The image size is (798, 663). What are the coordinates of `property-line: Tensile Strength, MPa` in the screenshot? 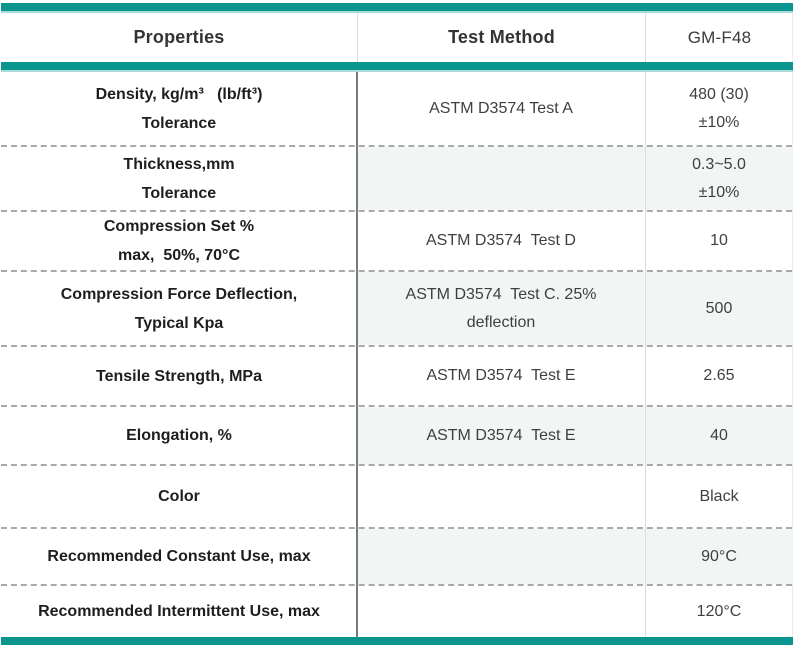 It's located at (179, 376).